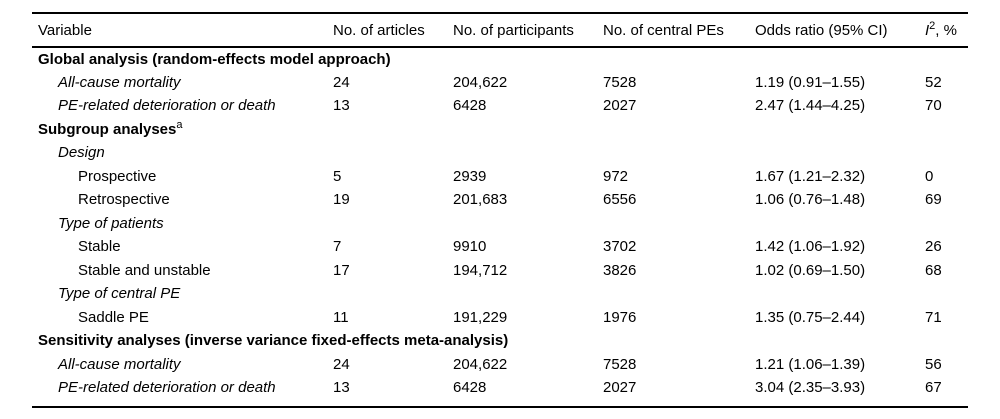 The width and height of the screenshot is (1000, 419). What do you see at coordinates (810, 82) in the screenshot?
I see `cell-odds-ratio: 1.19 (0.91–1.55)` at bounding box center [810, 82].